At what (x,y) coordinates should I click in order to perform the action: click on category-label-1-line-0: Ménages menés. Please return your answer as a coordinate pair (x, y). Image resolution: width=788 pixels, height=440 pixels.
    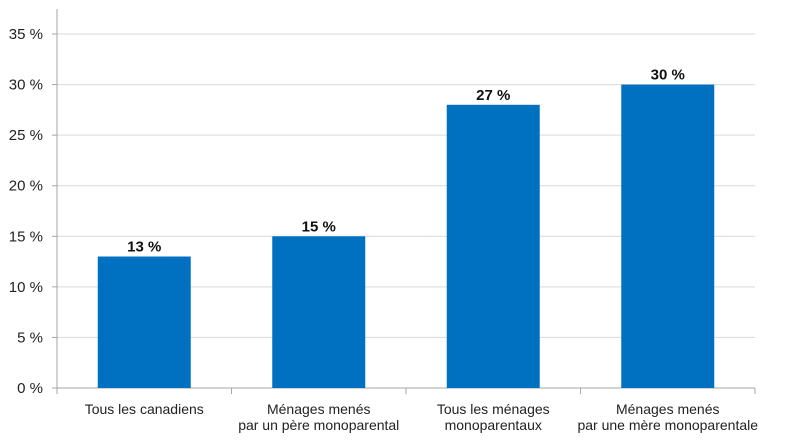
    Looking at the image, I should click on (319, 409).